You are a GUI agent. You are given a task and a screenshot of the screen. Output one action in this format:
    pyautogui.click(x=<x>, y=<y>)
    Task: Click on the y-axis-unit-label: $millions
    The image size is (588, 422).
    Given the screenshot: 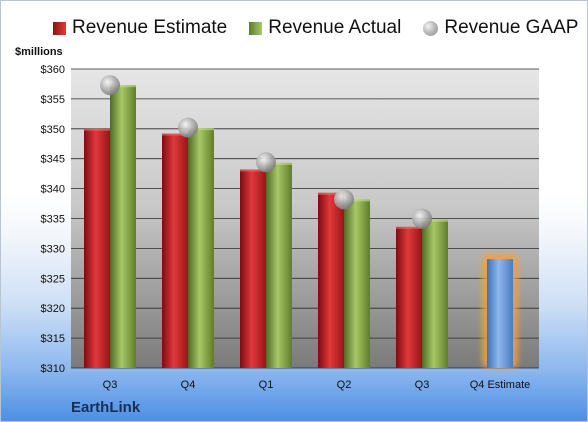 What is the action you would take?
    pyautogui.click(x=39, y=52)
    